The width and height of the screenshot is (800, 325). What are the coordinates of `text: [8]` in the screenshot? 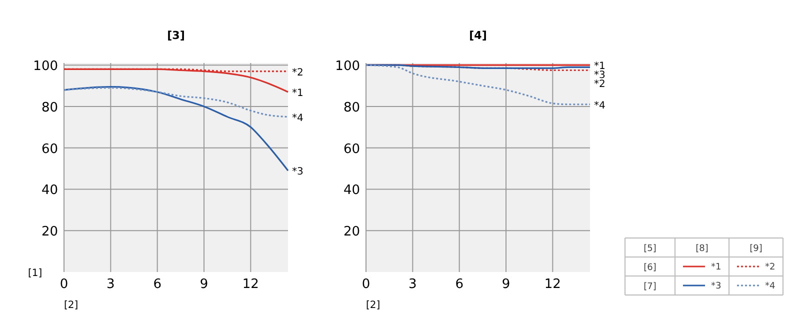 It's located at (702, 249).